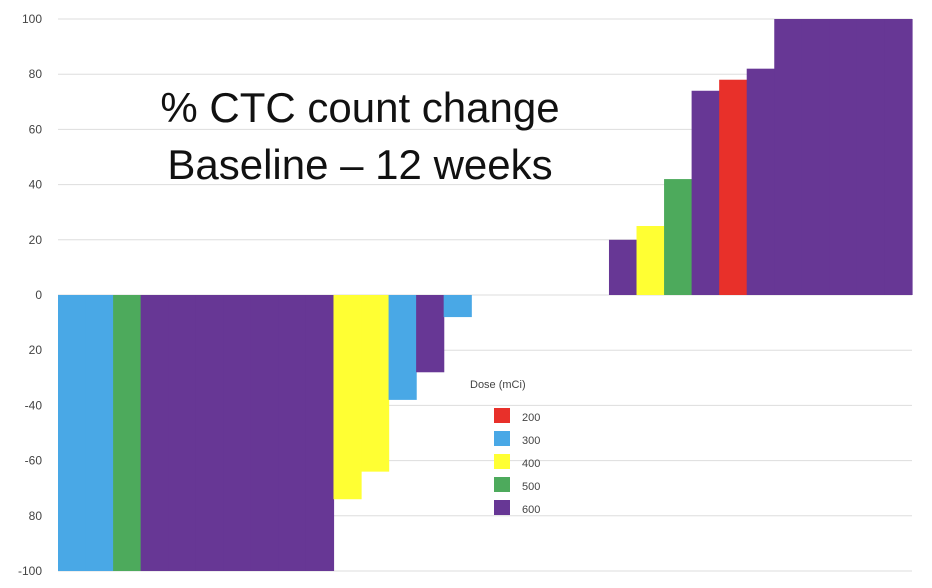 This screenshot has height=588, width=932. Describe the element at coordinates (30, 295) in the screenshot. I see `y-axis-ticks: 100 80 60 40 20 0 20 -40 -60 80 -100` at that location.